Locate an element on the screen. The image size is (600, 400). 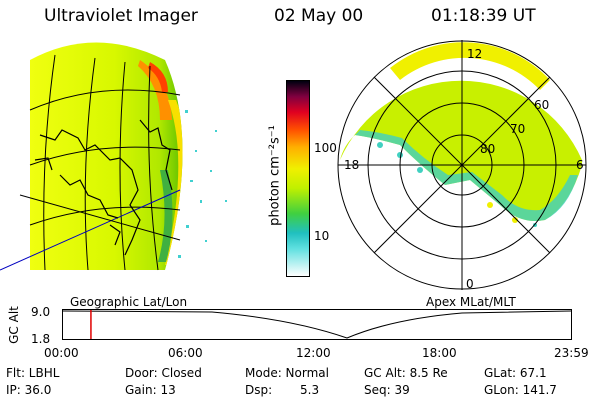
apex-label: Apex MLat/MLT is located at coordinates (471, 302).